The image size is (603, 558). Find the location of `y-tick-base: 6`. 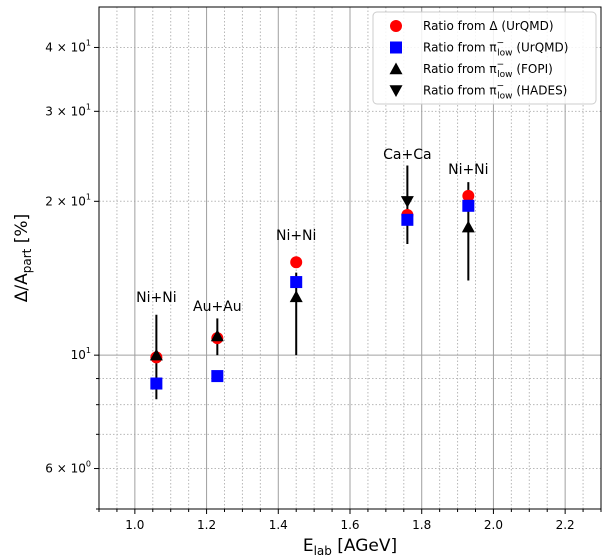

y-tick-base: 6 is located at coordinates (49, 469).